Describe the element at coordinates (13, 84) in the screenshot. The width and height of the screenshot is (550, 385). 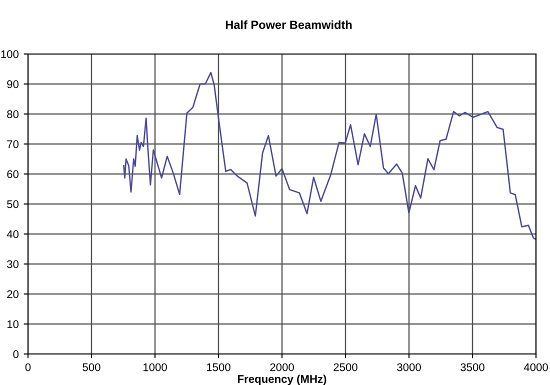
I see `y-tick-label: 90` at that location.